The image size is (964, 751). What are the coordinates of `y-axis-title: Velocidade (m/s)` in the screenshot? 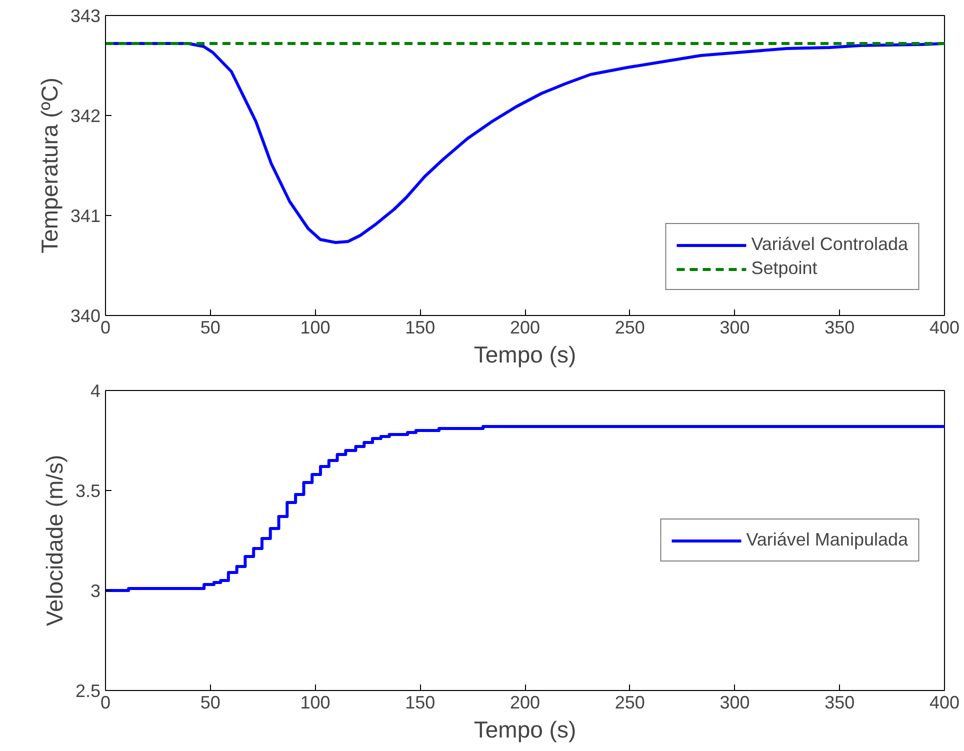 It's located at (54, 540).